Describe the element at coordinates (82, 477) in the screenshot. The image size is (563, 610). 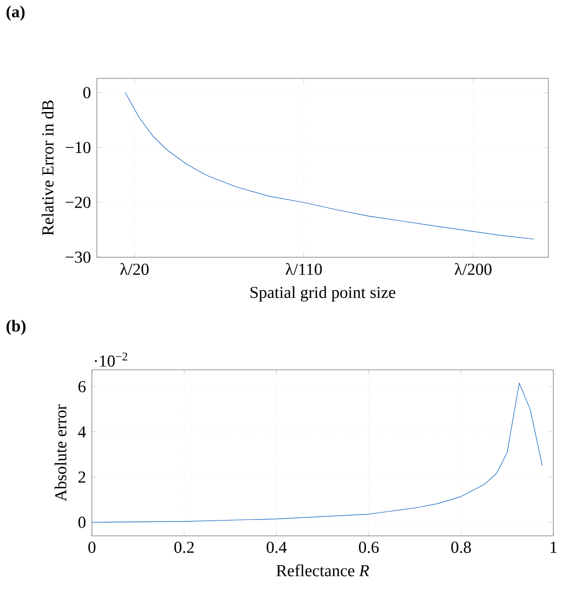
I see `y-tick-label: 2` at that location.